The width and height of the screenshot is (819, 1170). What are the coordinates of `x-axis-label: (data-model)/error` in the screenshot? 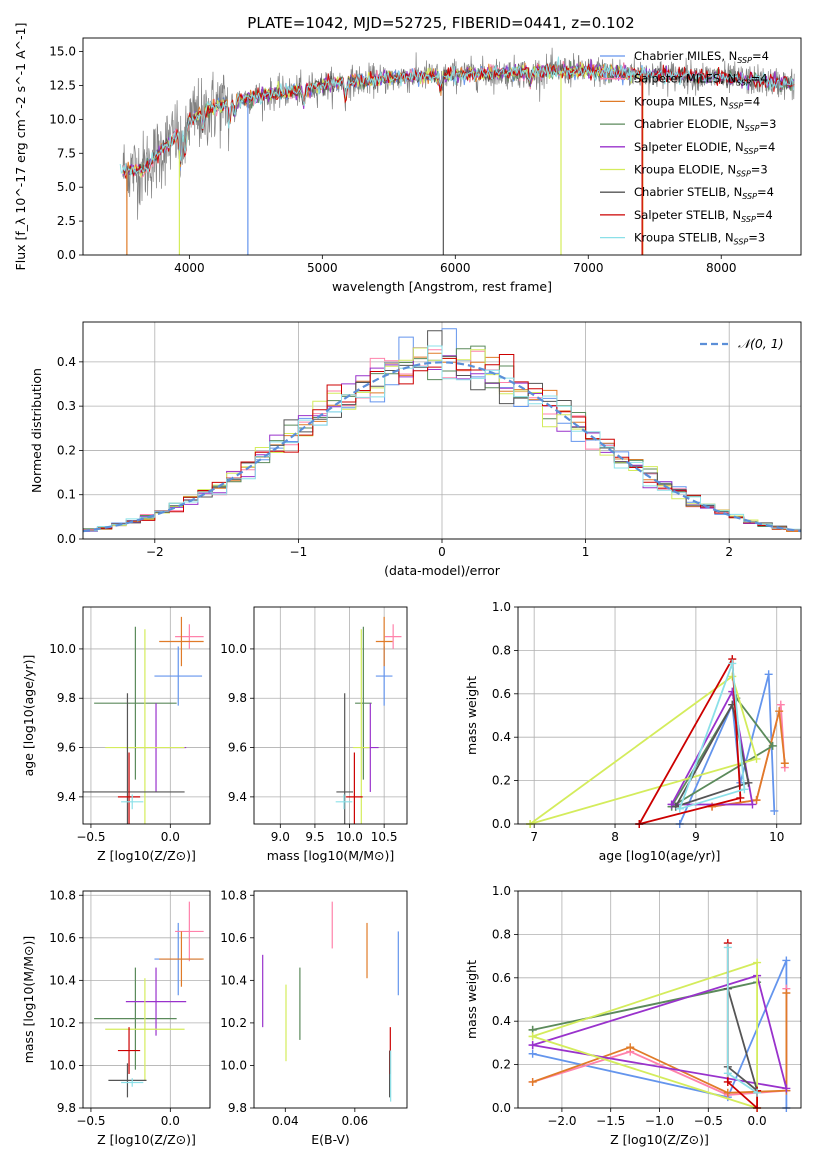 It's located at (442, 570).